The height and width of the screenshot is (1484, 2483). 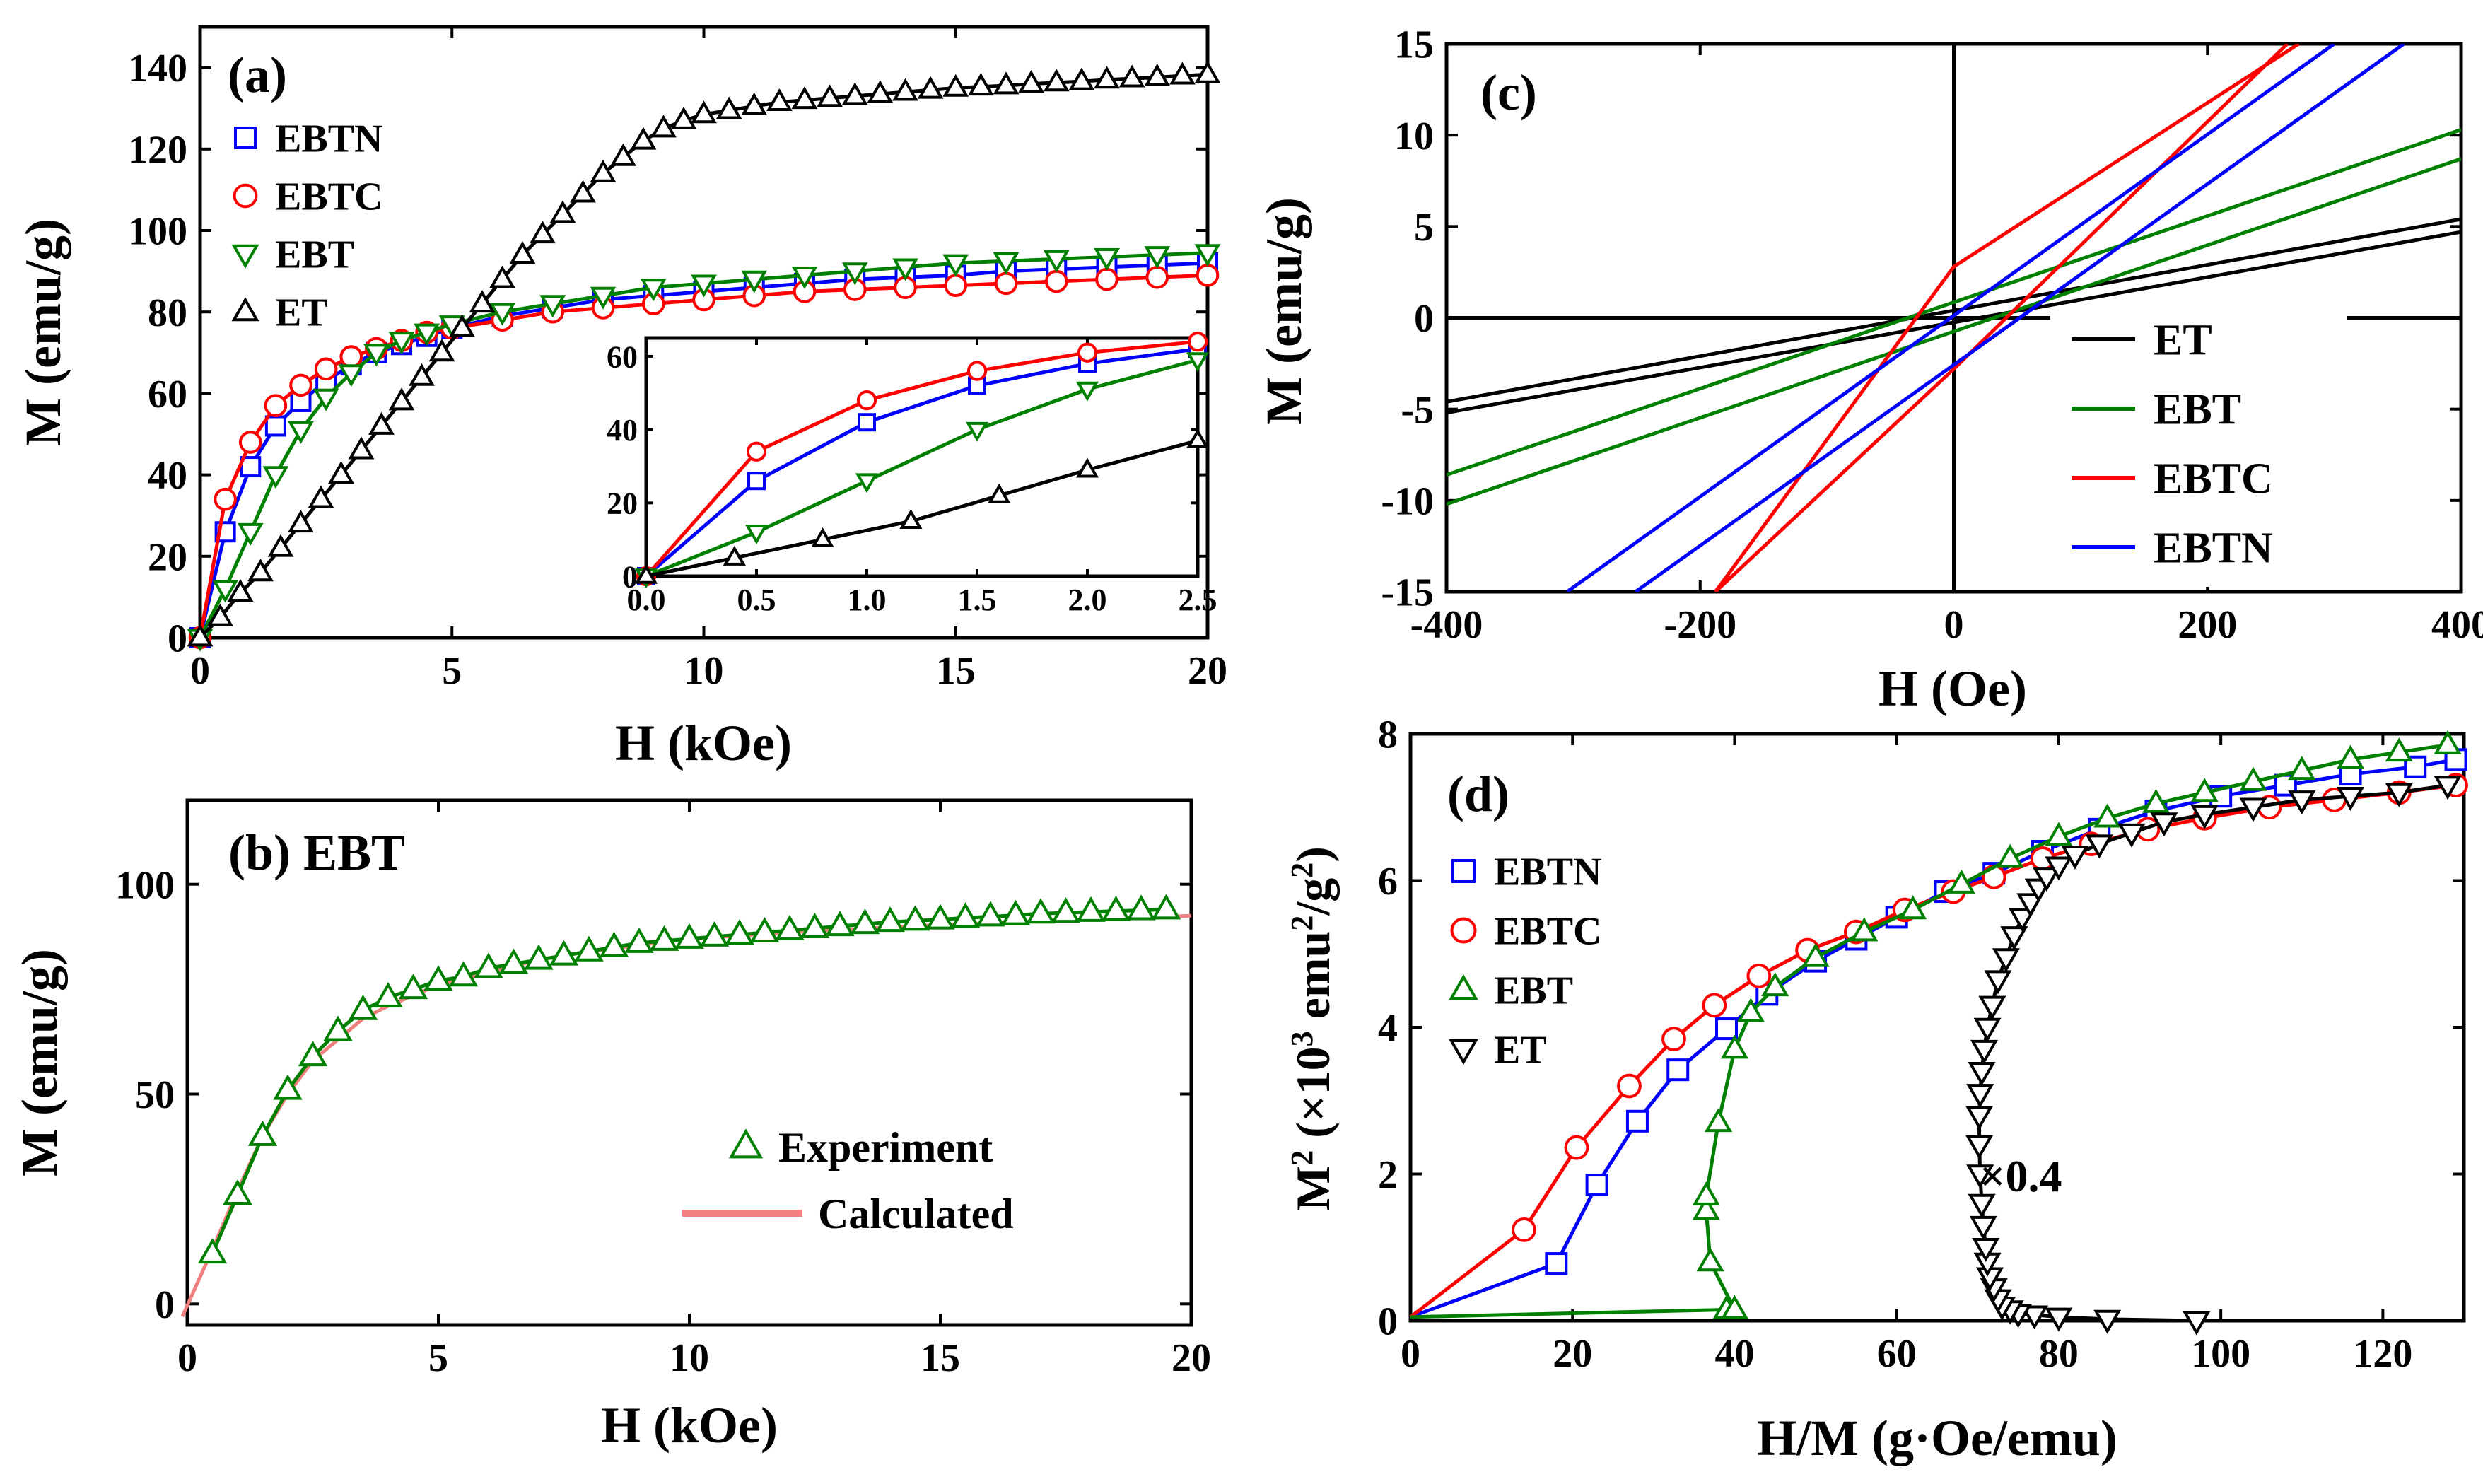 I want to click on panel-d-xtick-label: 40, so click(x=1734, y=1354).